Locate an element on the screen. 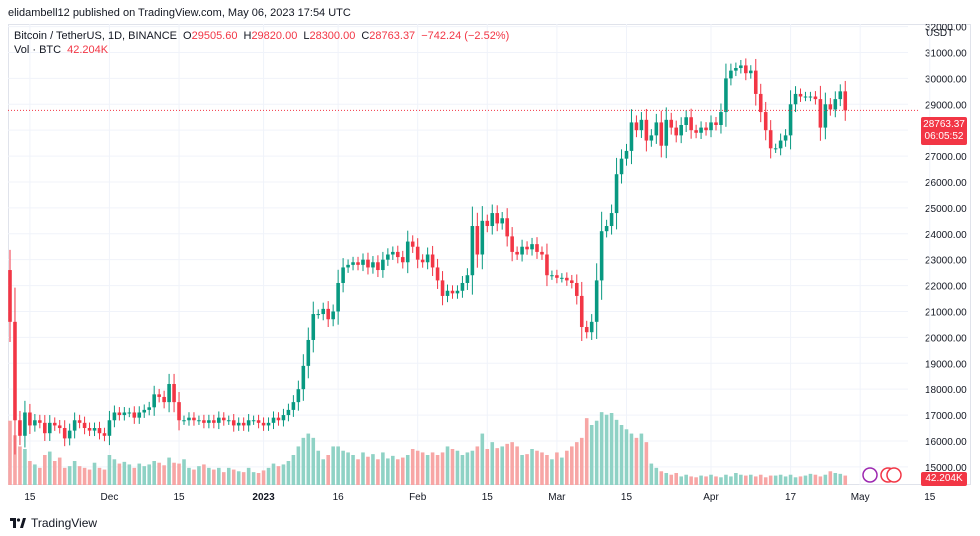 Image resolution: width=980 pixels, height=536 pixels. y-tick-label: 17000.00 is located at coordinates (946, 416).